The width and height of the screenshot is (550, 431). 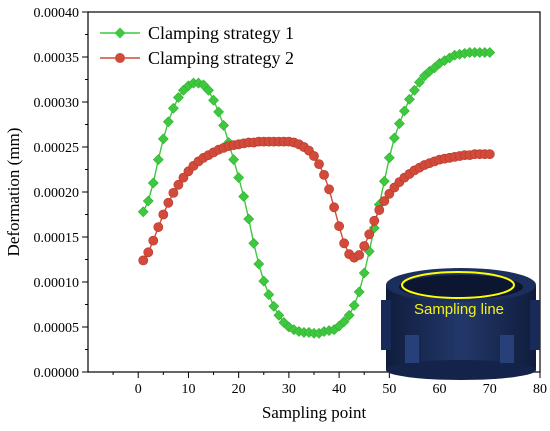 I want to click on x-tick-label: 70, so click(x=490, y=389).